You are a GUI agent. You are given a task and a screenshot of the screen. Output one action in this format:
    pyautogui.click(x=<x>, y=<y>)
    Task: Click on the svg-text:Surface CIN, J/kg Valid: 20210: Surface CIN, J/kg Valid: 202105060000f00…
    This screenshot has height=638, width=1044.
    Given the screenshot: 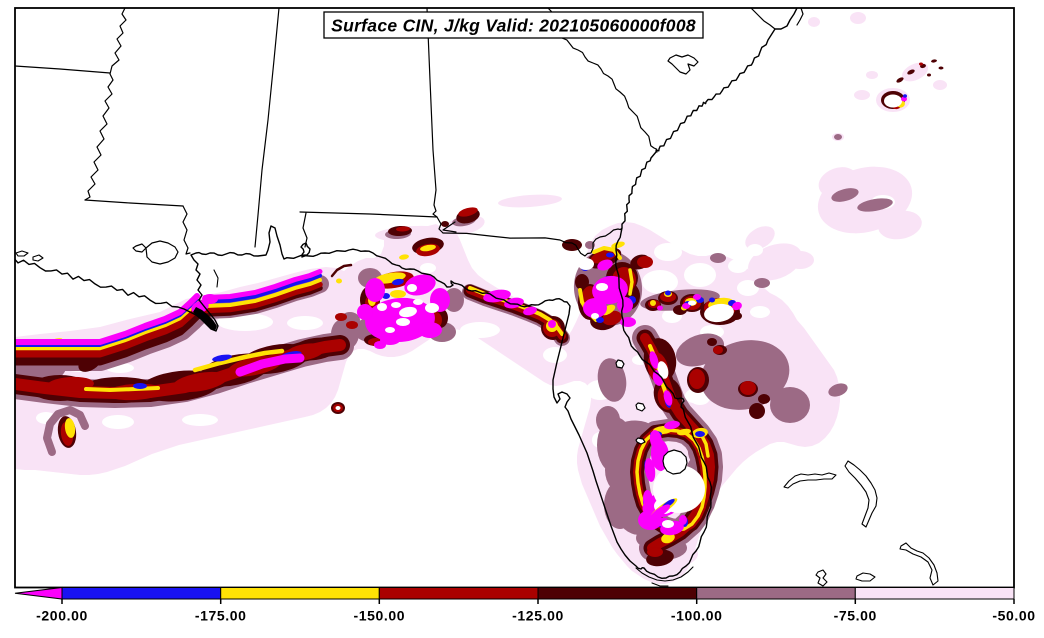 What is the action you would take?
    pyautogui.click(x=513, y=26)
    